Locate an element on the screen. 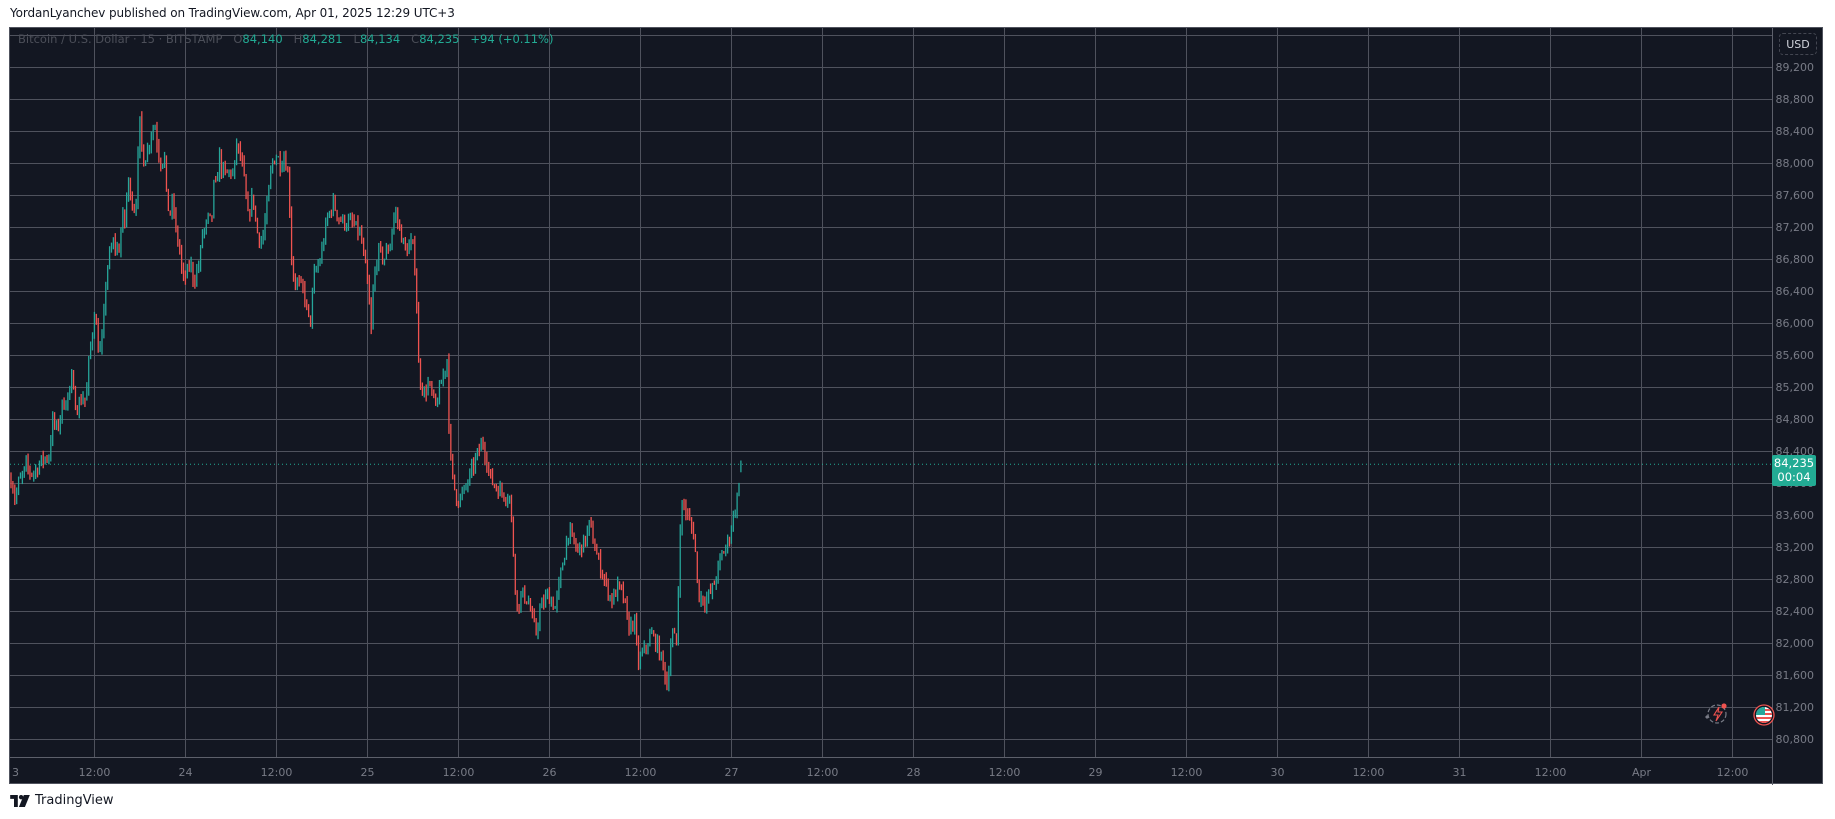  footer-brand-label: TradingView is located at coordinates (74, 800).